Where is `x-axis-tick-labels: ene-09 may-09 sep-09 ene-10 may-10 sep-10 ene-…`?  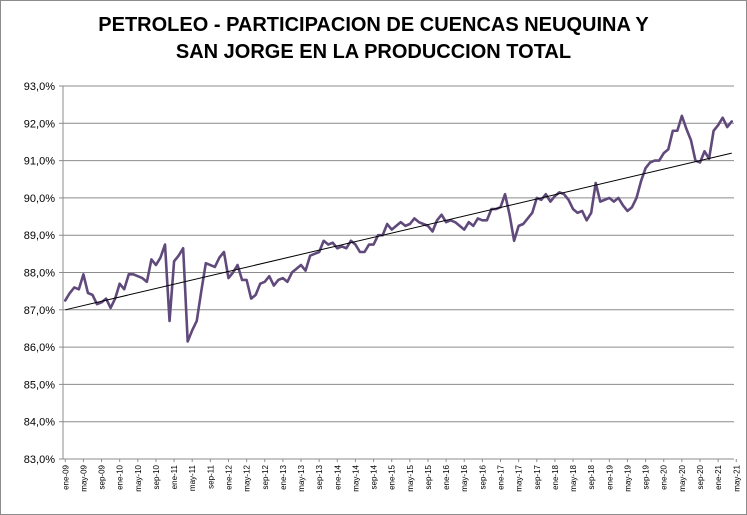
x-axis-tick-labels: ene-09 may-09 sep-09 ene-10 may-10 sep-10 ene-… is located at coordinates (401, 475).